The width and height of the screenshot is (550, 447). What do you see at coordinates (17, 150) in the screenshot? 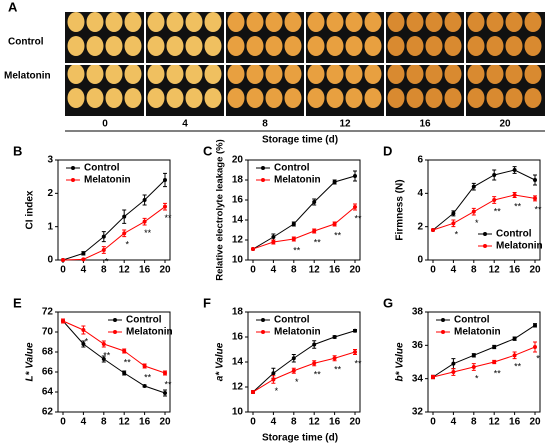
I see `panel-label: B` at bounding box center [17, 150].